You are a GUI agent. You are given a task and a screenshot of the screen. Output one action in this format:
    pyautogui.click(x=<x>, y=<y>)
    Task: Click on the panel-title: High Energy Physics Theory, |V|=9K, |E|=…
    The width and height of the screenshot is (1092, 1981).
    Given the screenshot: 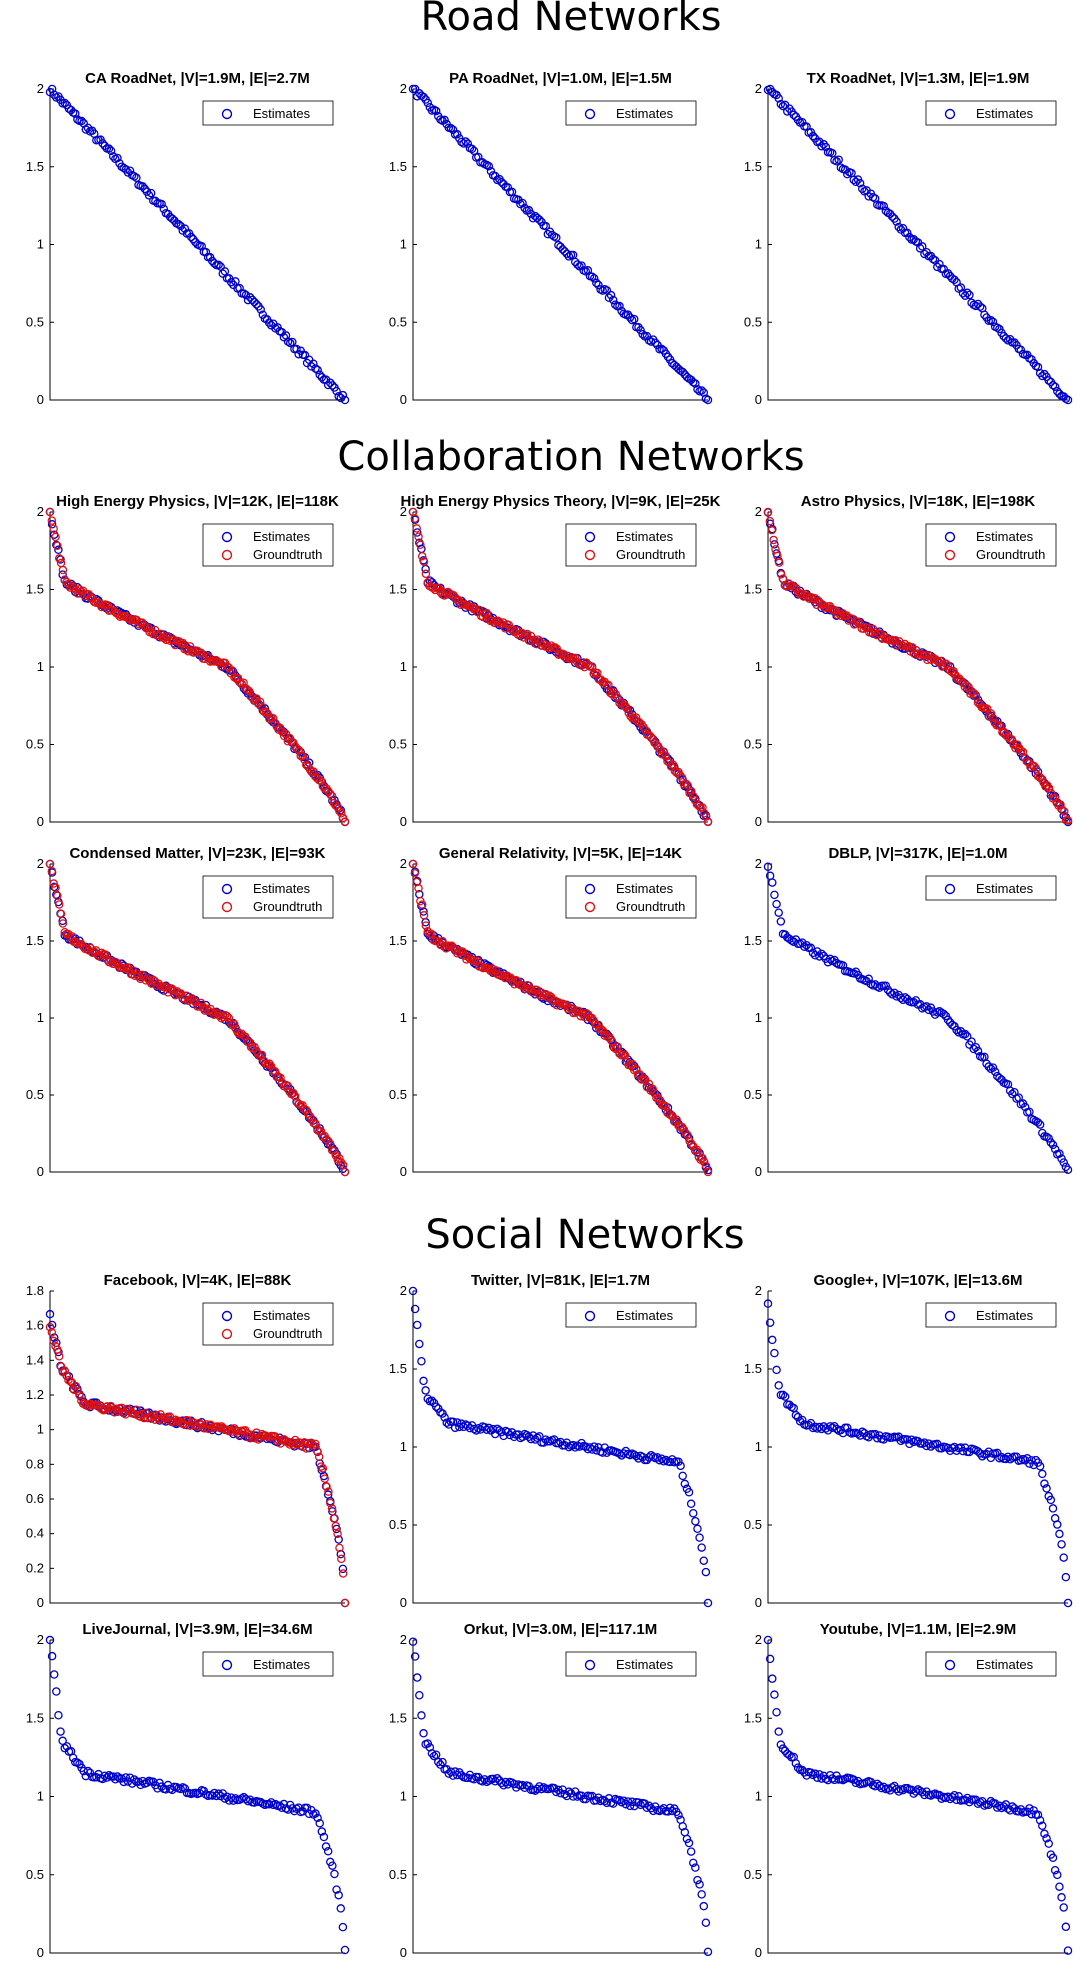 What is the action you would take?
    pyautogui.click(x=561, y=501)
    